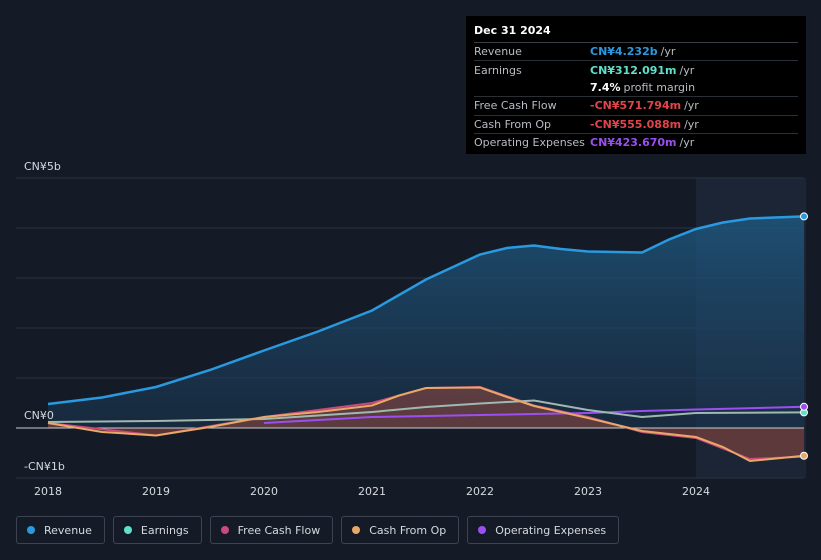  I want to click on legend-label: Cash From Op, so click(408, 530).